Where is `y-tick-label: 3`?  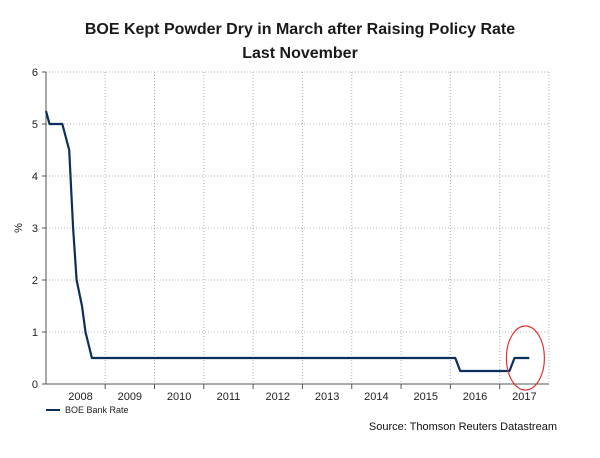
y-tick-label: 3 is located at coordinates (35, 229).